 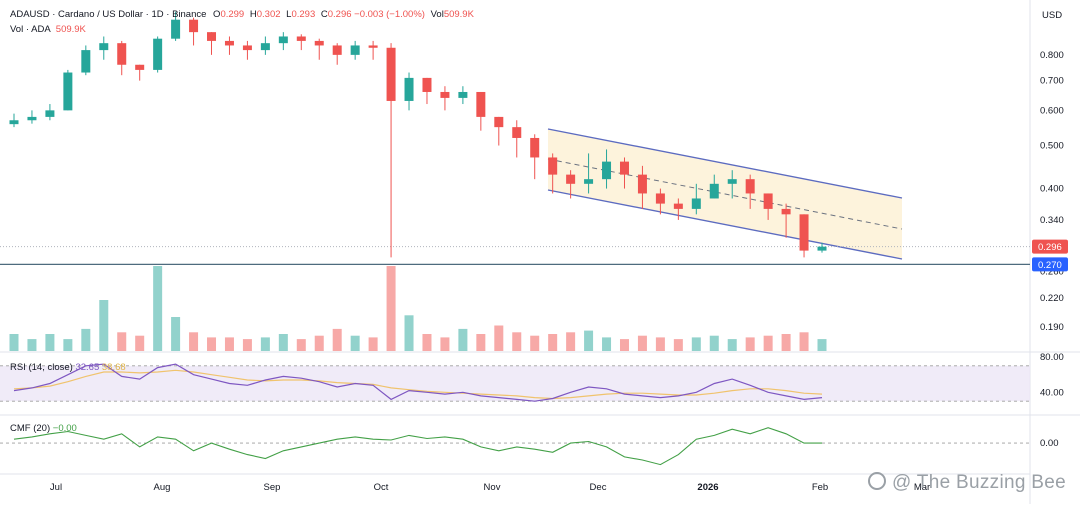 What do you see at coordinates (1050, 246) in the screenshot?
I see `last-price-badge` at bounding box center [1050, 246].